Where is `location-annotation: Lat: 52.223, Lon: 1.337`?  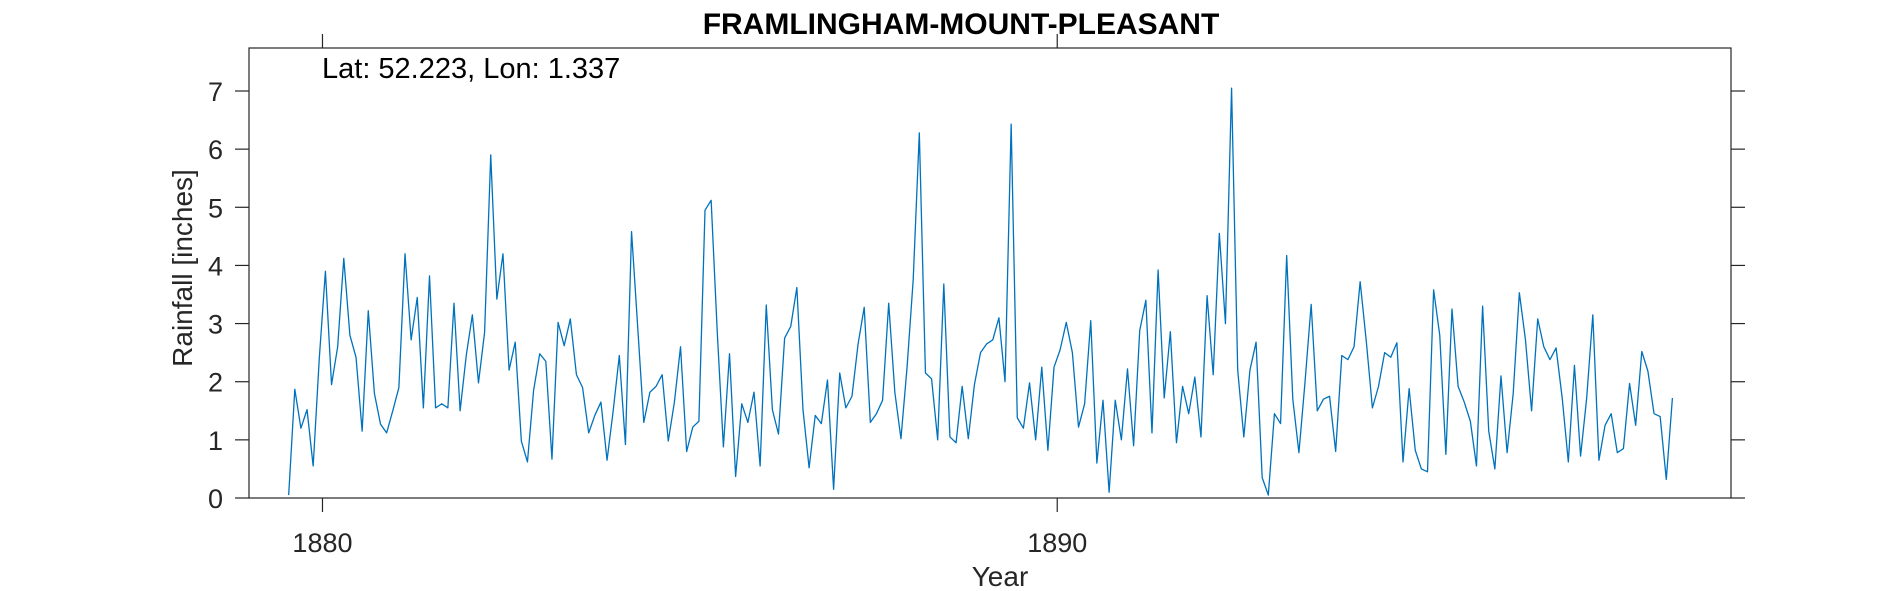 location-annotation: Lat: 52.223, Lon: 1.337 is located at coordinates (471, 69).